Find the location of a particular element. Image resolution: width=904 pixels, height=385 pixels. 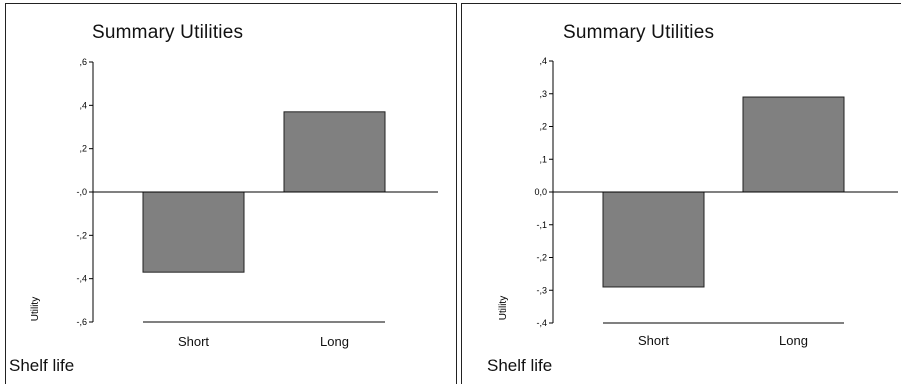

y-tick-label: -,1 is located at coordinates (541, 225).